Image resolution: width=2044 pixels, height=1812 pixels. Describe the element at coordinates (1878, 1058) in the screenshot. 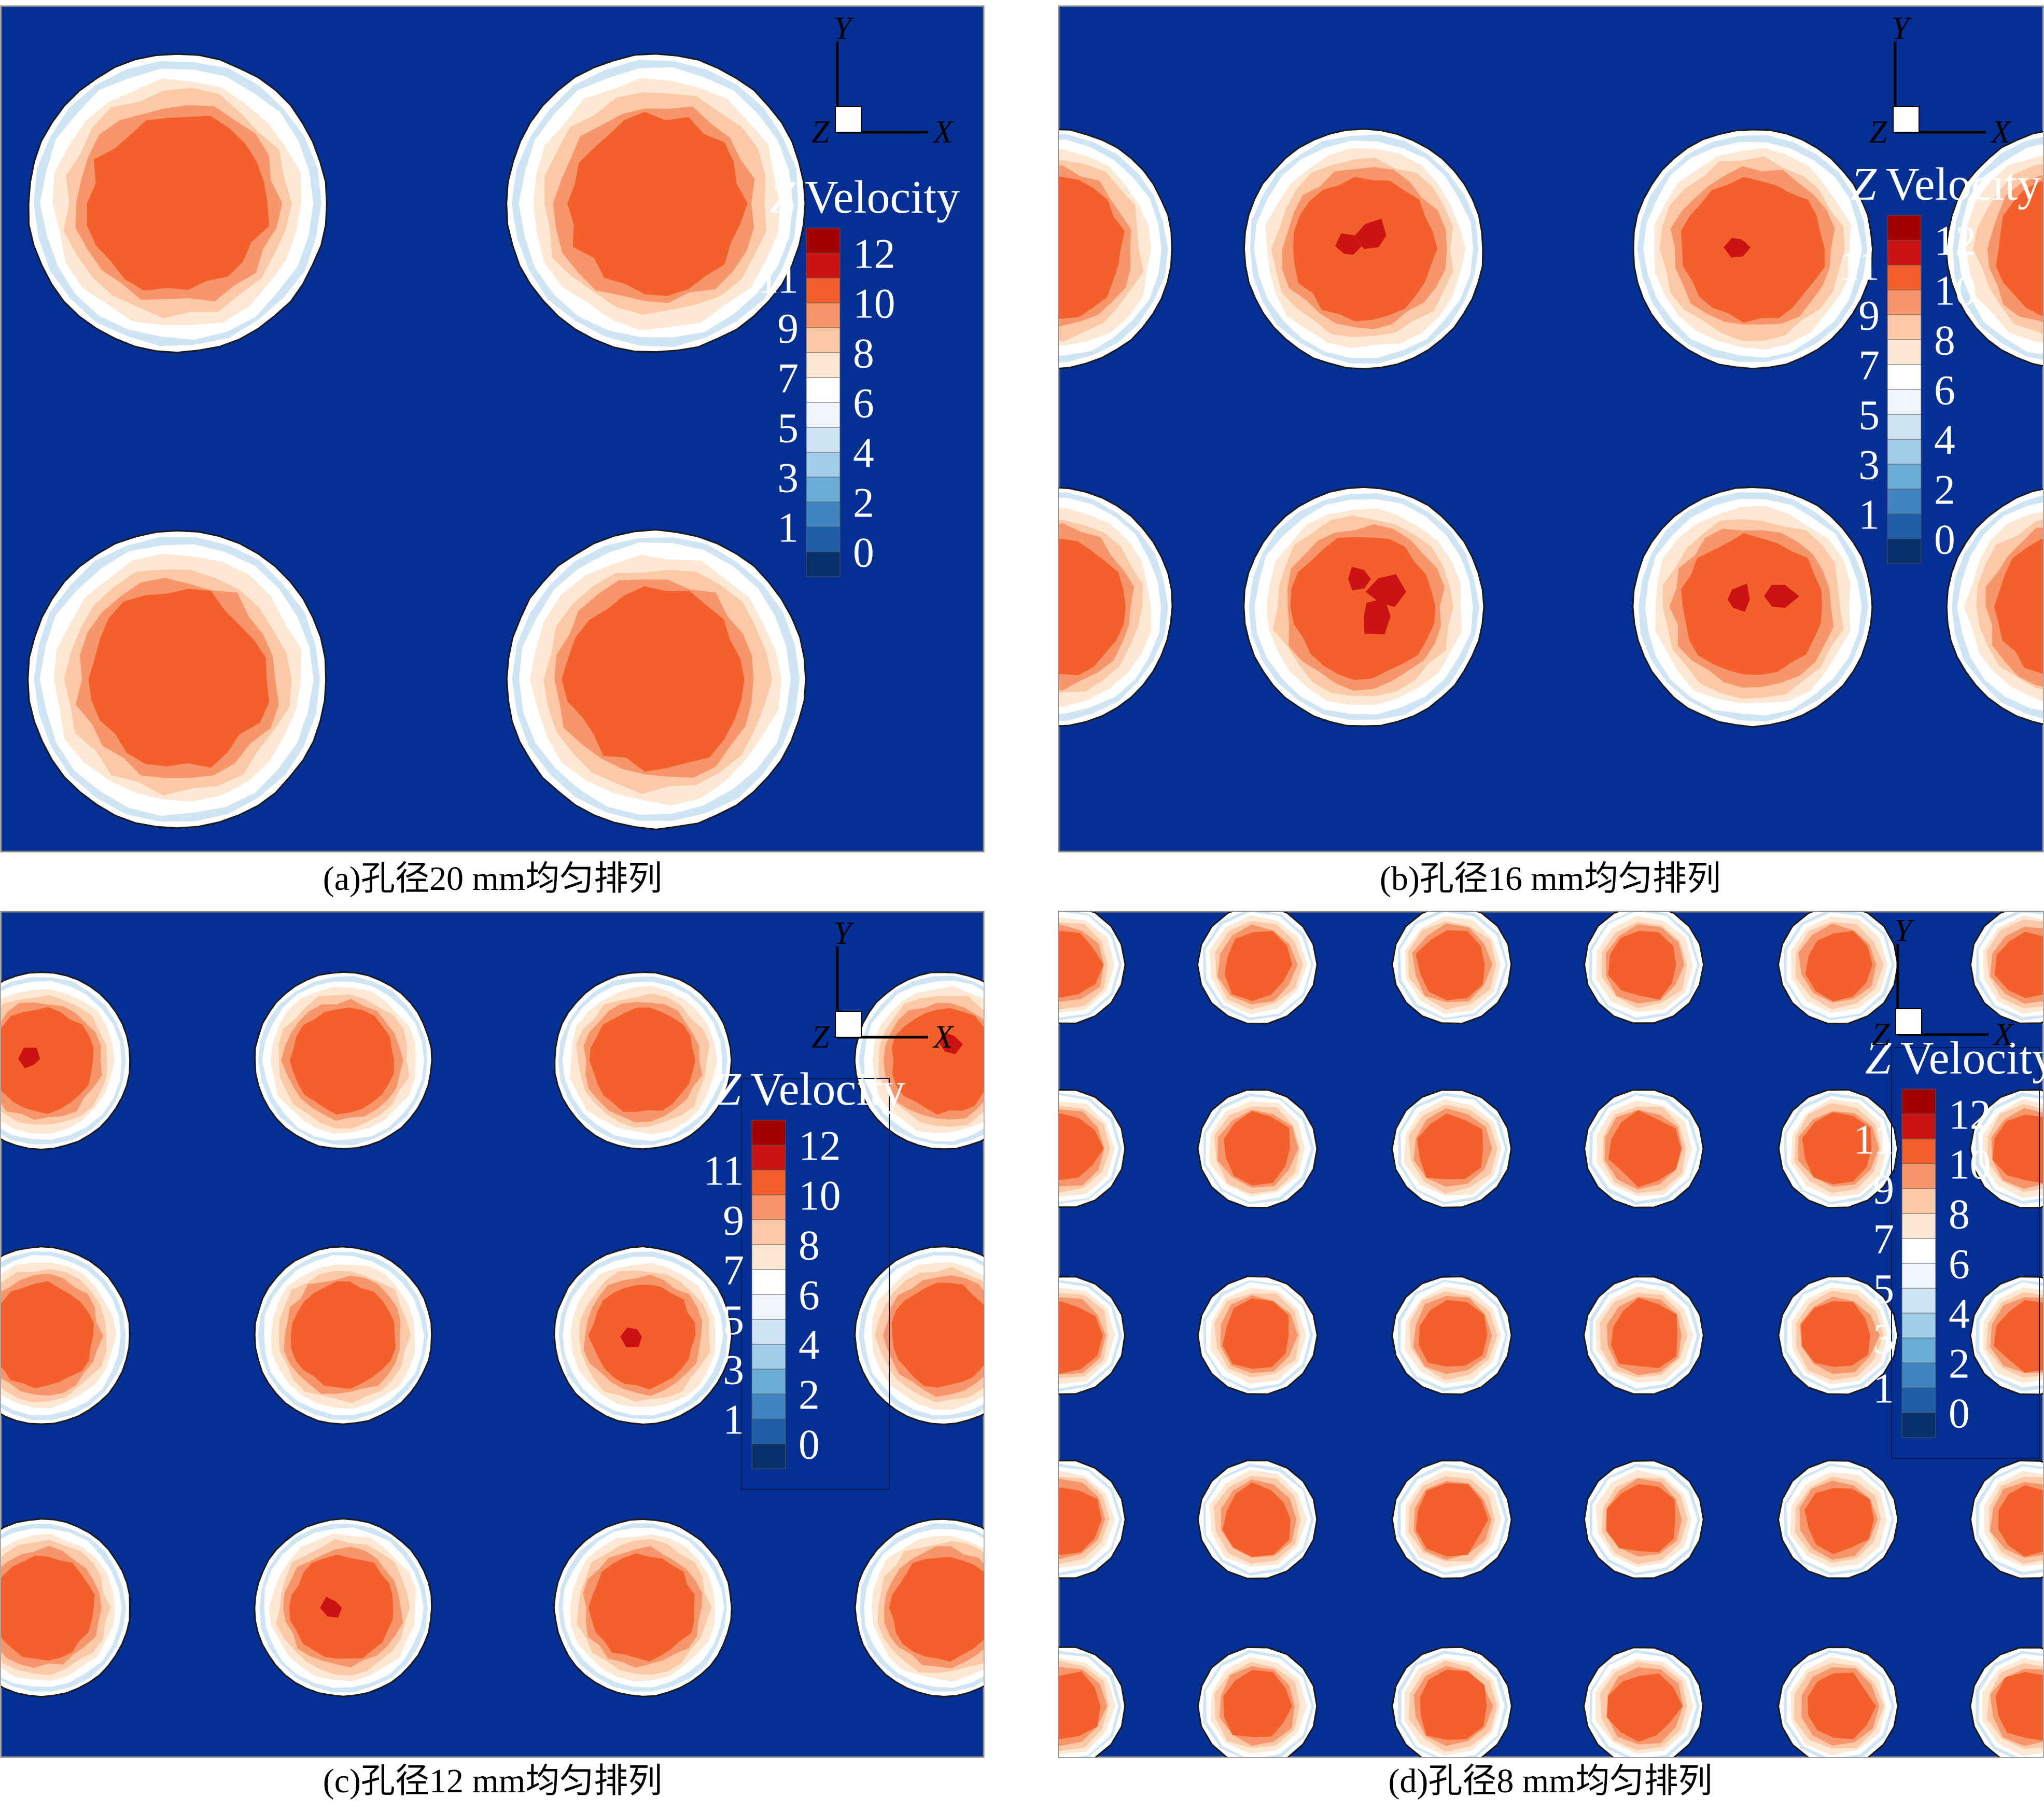

I see `legend-title-variable: Z` at that location.